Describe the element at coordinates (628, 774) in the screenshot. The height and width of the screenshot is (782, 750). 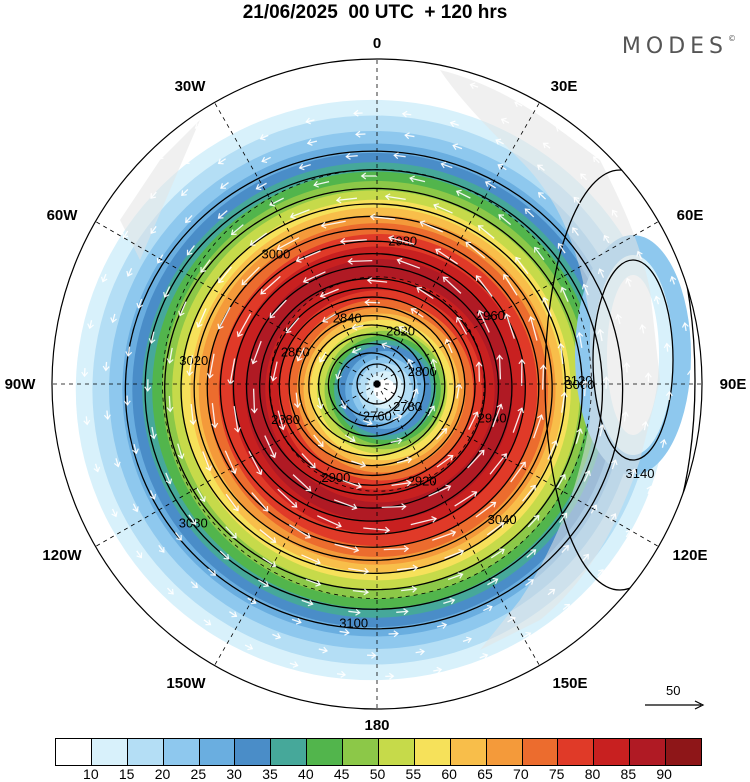
I see `colorbar-tick-label: 85` at that location.